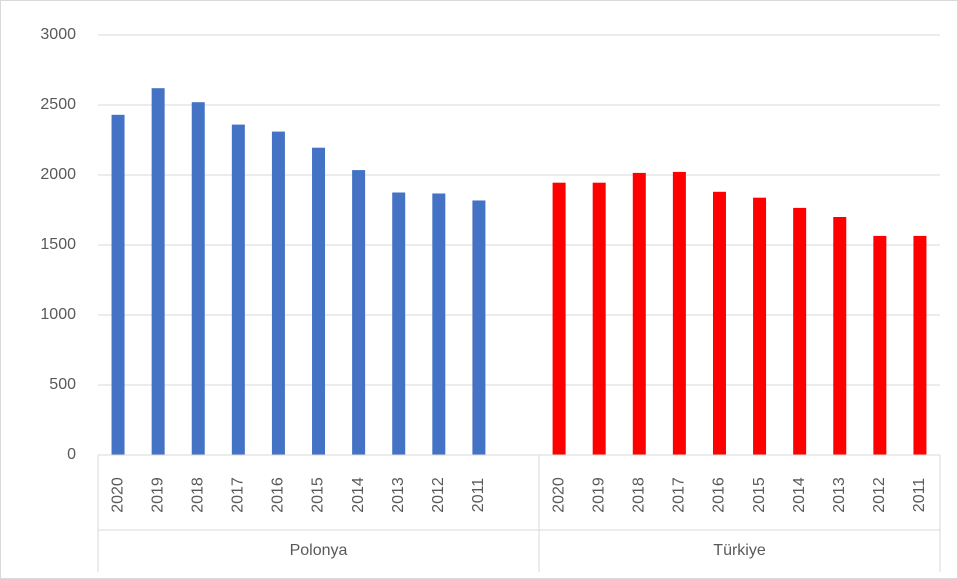 The height and width of the screenshot is (579, 958). What do you see at coordinates (58, 174) in the screenshot?
I see `y-tick-label: 2000` at bounding box center [58, 174].